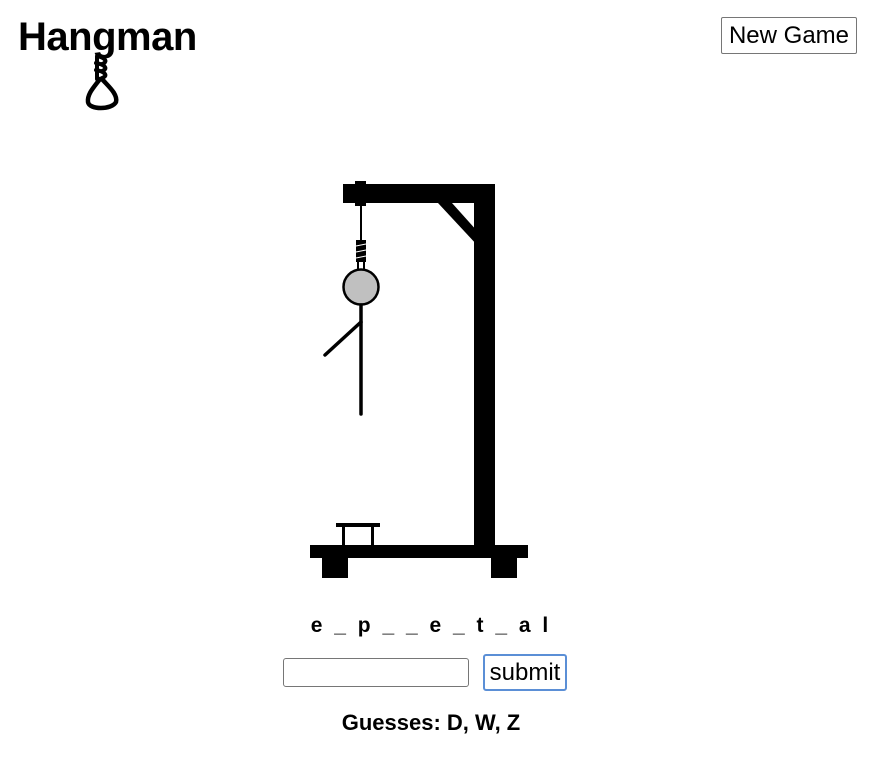 This screenshot has width=890, height=770. Describe the element at coordinates (504, 567) in the screenshot. I see `gallows-foot-right` at that location.